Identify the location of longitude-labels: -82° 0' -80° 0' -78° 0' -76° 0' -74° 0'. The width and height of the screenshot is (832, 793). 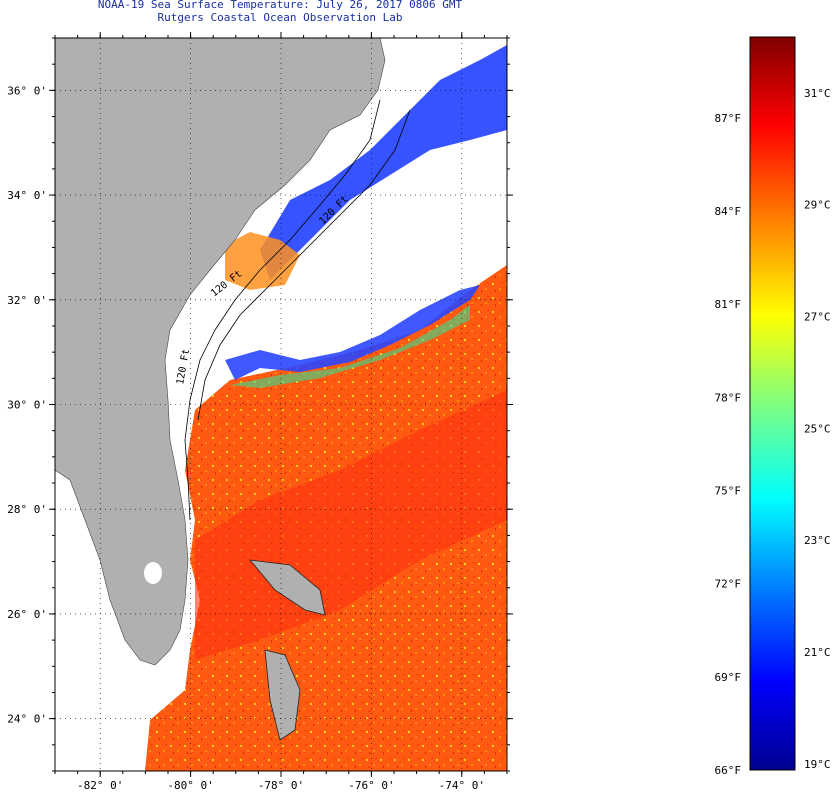
(281, 785).